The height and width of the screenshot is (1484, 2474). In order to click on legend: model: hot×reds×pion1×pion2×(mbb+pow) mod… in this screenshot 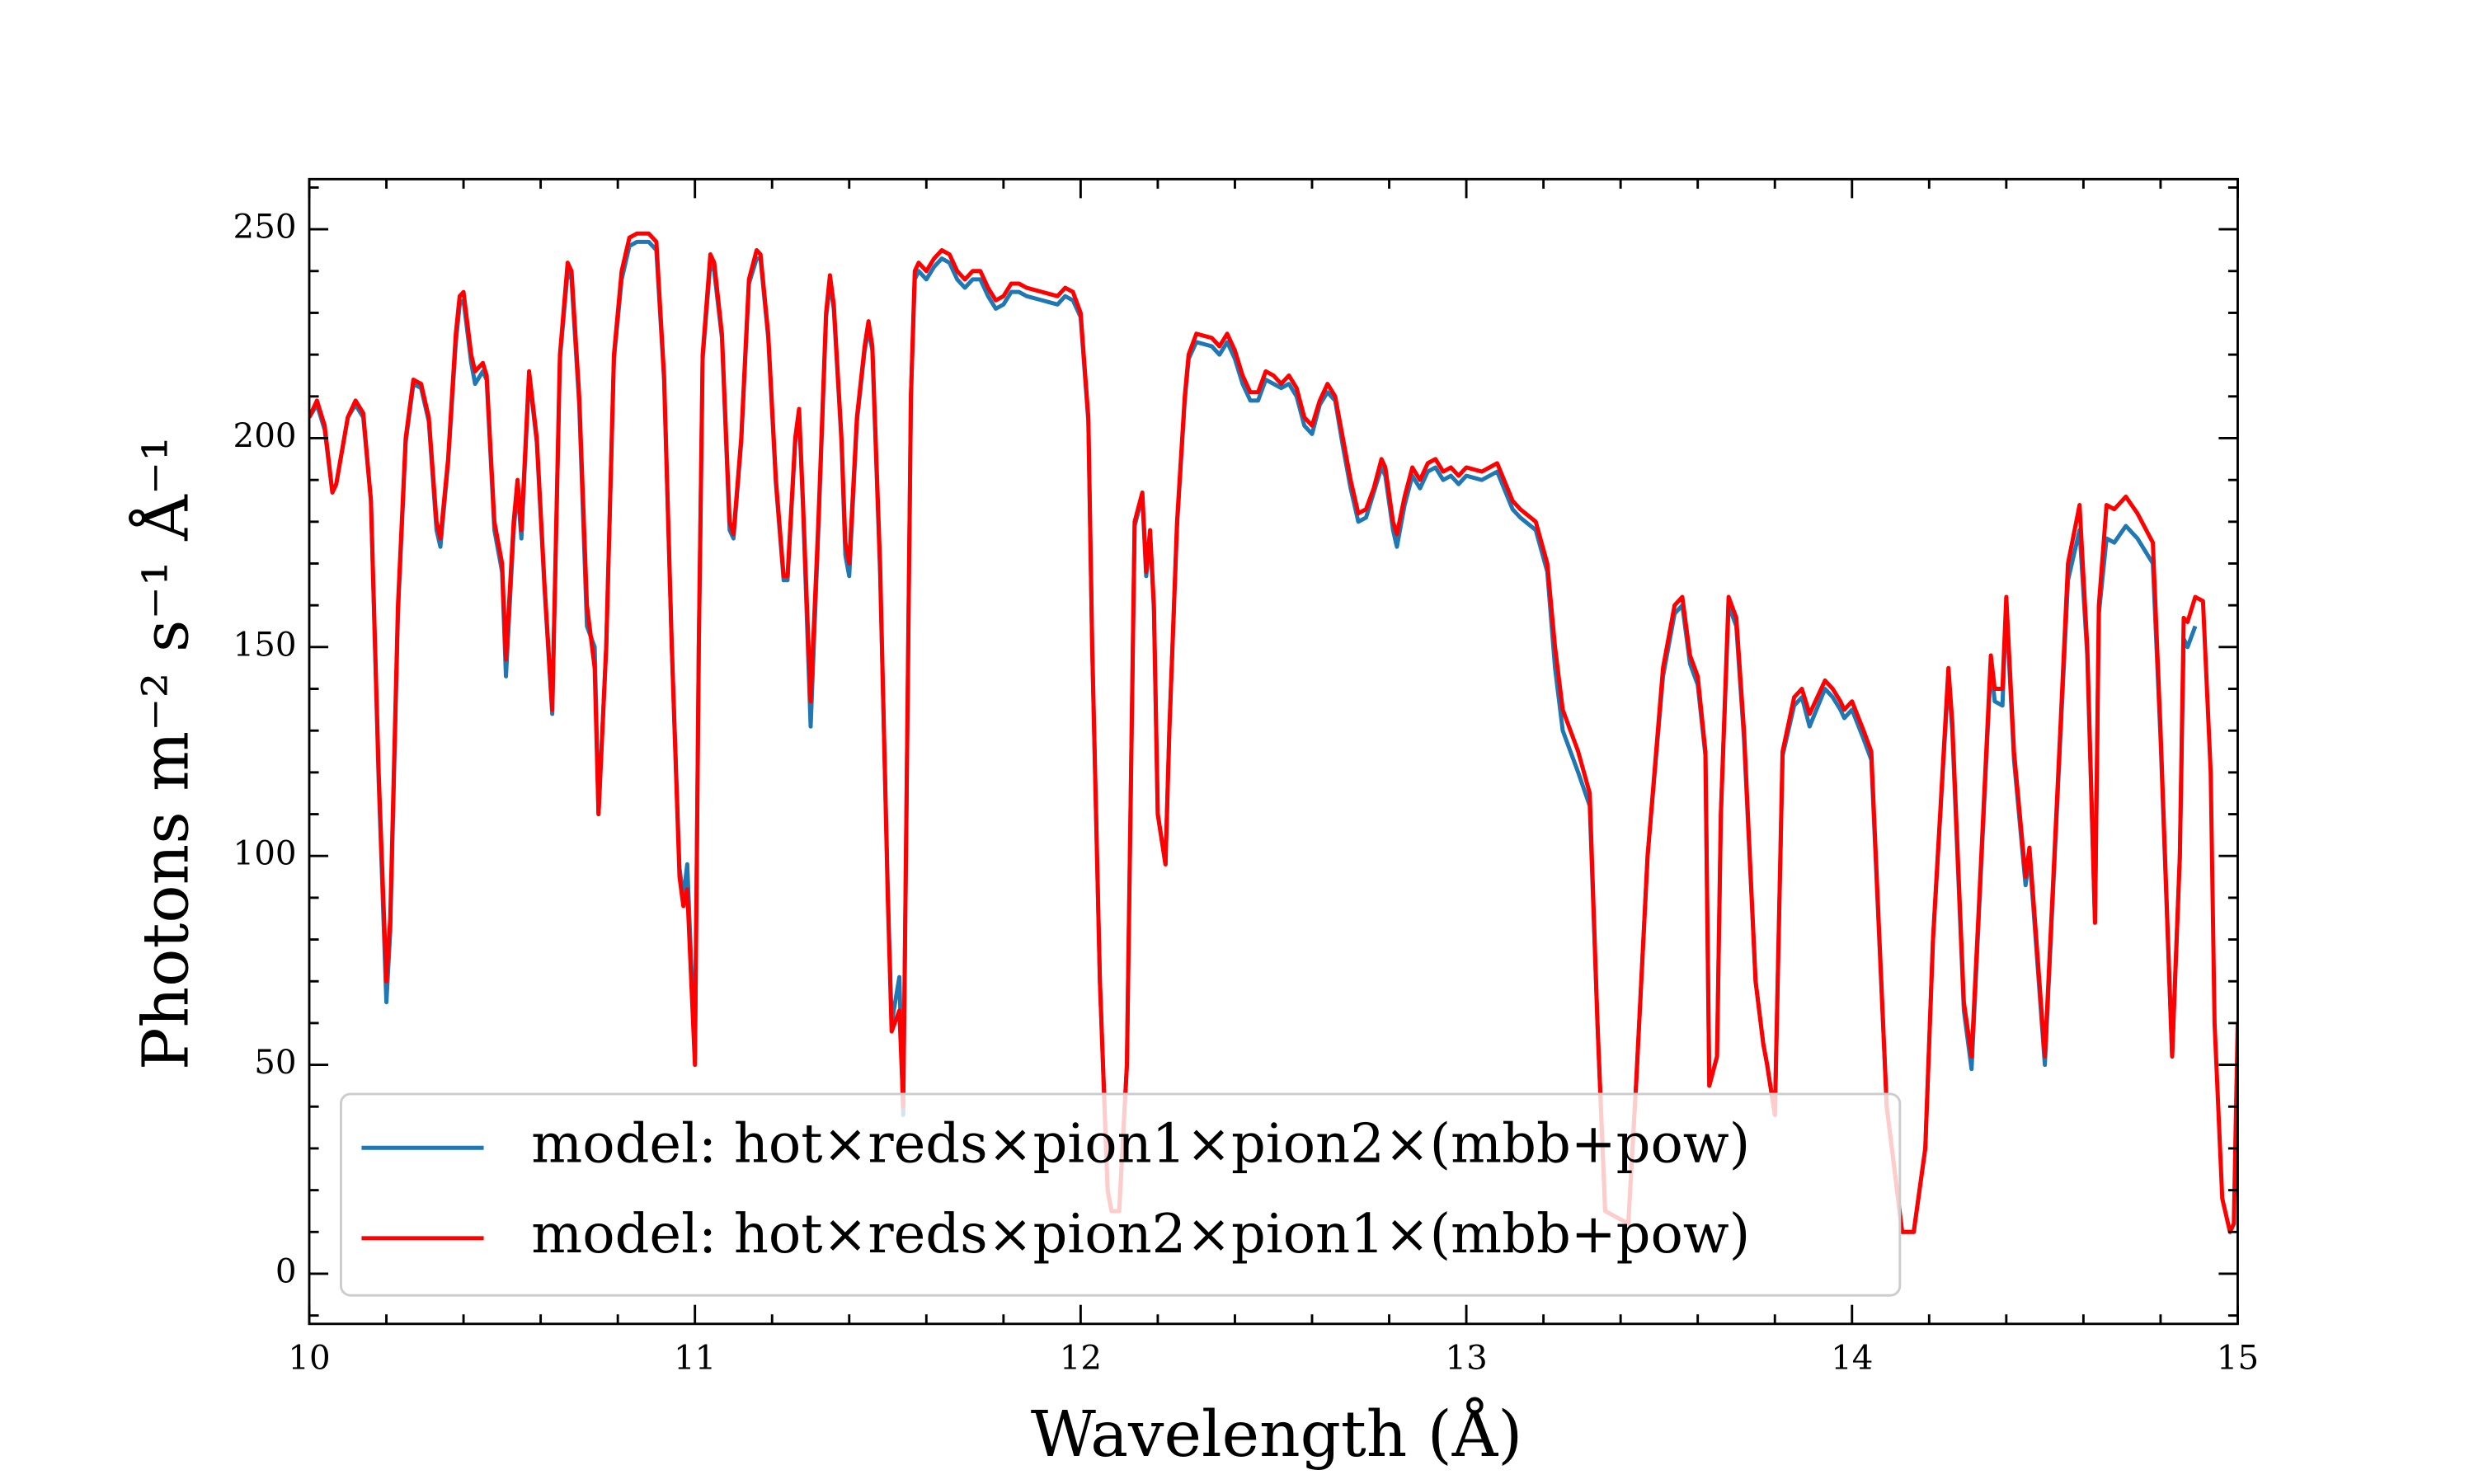, I will do `click(1121, 1194)`.